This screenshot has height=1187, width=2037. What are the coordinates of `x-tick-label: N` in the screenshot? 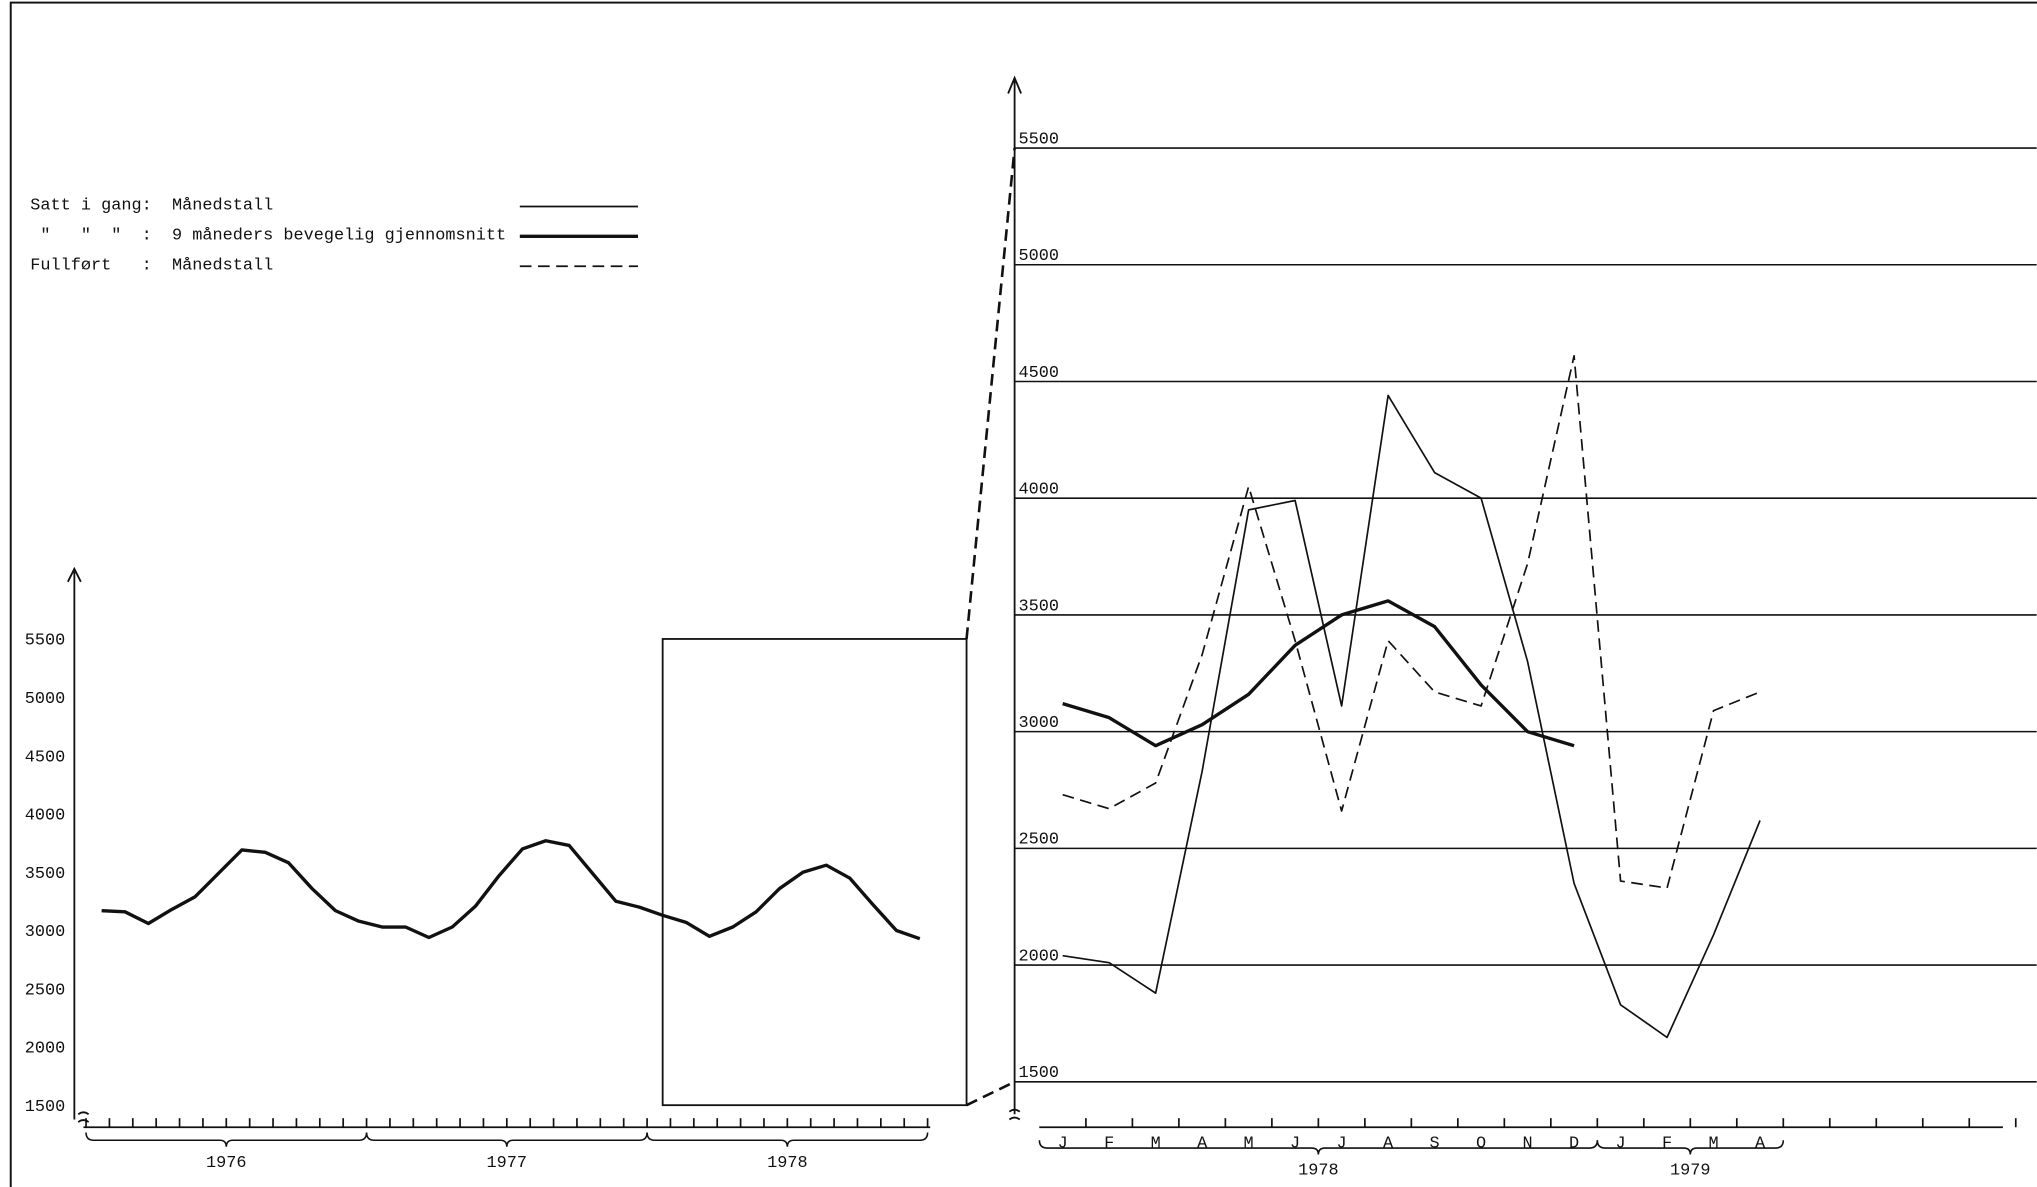 It's located at (1528, 1143).